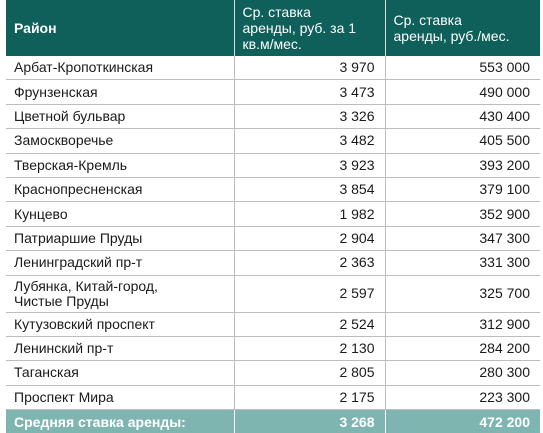 This screenshot has height=433, width=543. Describe the element at coordinates (299, 28) in the screenshot. I see `header-rate-per-sqm-label: Ср. ставка аренды, руб. за 1 кв.м/мес.` at that location.